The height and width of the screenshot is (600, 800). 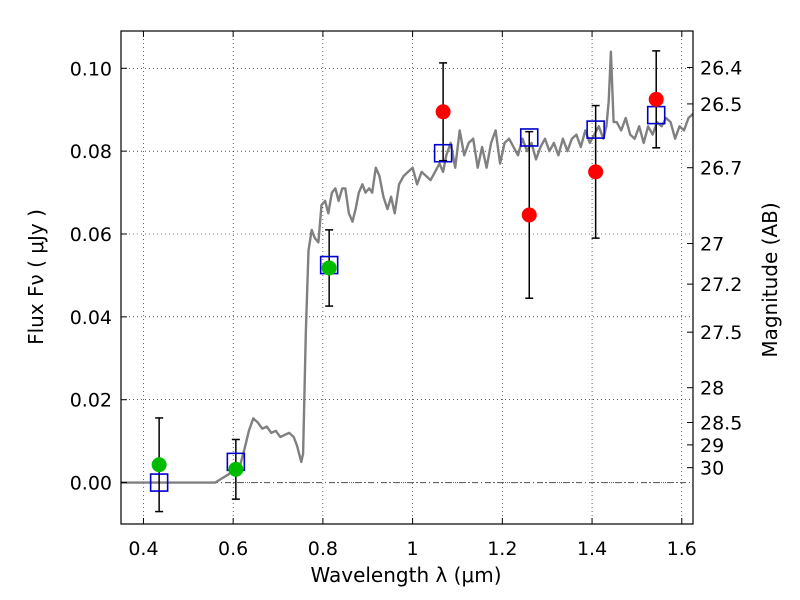 What do you see at coordinates (91, 401) in the screenshot?
I see `y-tick-label: 0.02` at bounding box center [91, 401].